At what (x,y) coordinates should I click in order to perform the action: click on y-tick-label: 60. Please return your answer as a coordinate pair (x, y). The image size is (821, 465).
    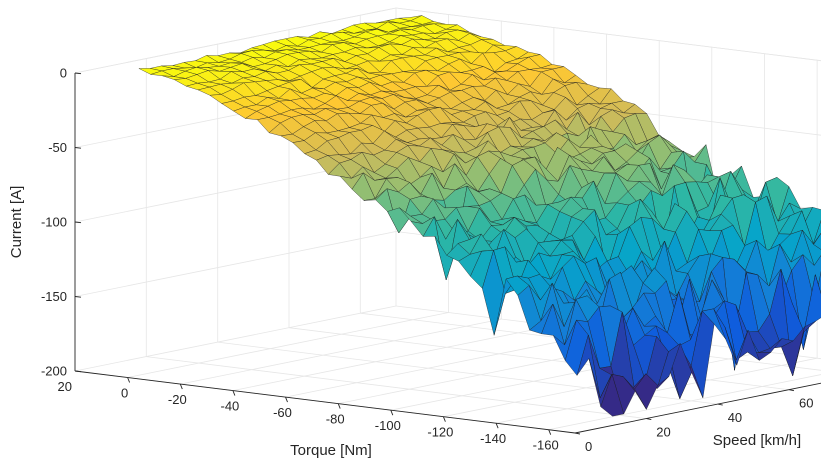
    Looking at the image, I should click on (806, 403).